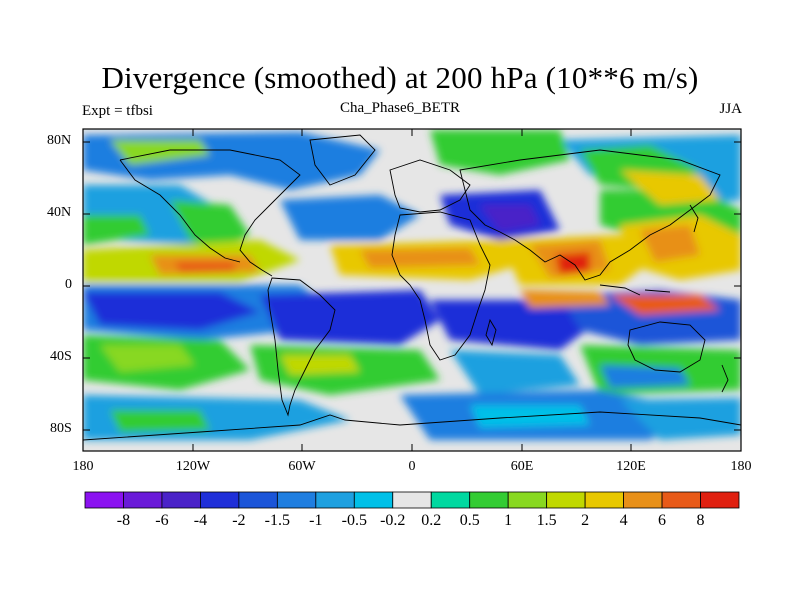 The height and width of the screenshot is (600, 800). What do you see at coordinates (59, 212) in the screenshot?
I see `lat-label-40n: 40N` at bounding box center [59, 212].